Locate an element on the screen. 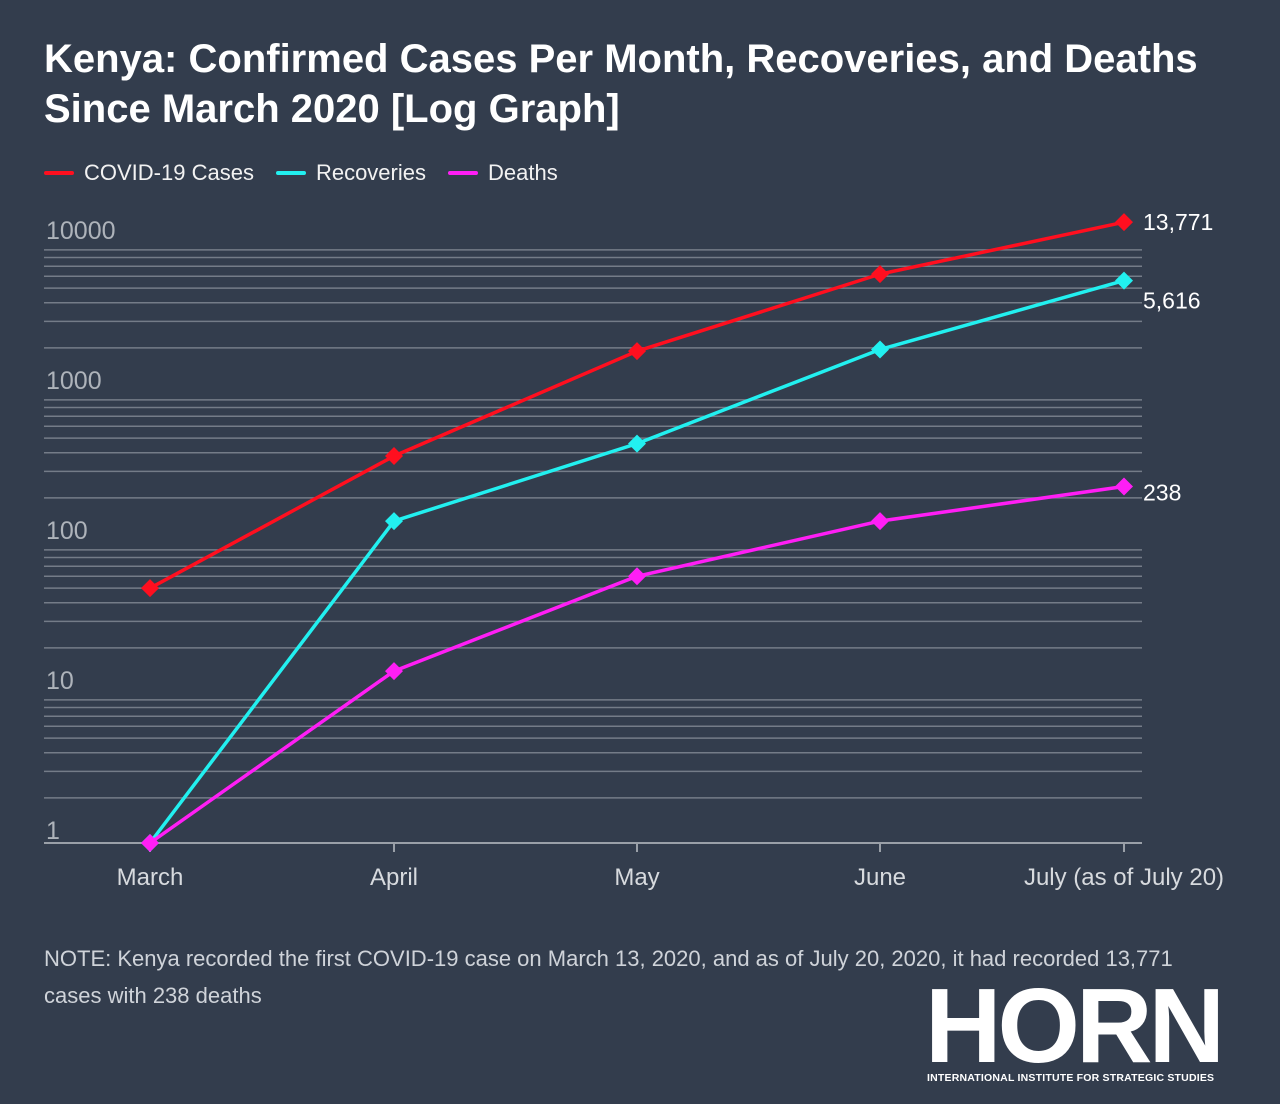 This screenshot has width=1280, height=1104. x-tick-label: March is located at coordinates (150, 877).